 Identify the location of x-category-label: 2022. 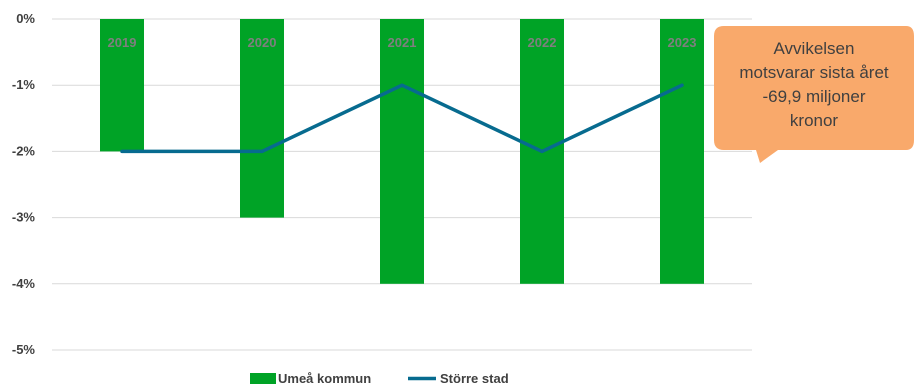
(542, 42).